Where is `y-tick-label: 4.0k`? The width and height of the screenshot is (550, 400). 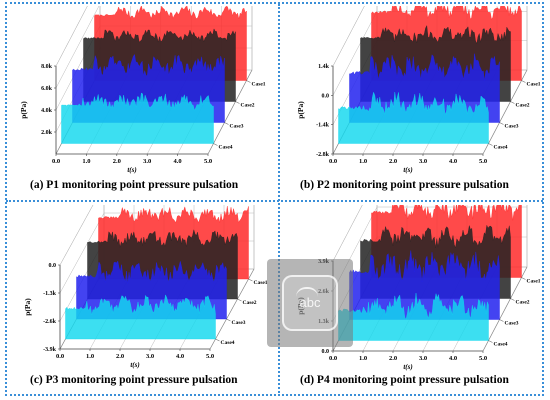 y-tick-label: 4.0k is located at coordinates (47, 111).